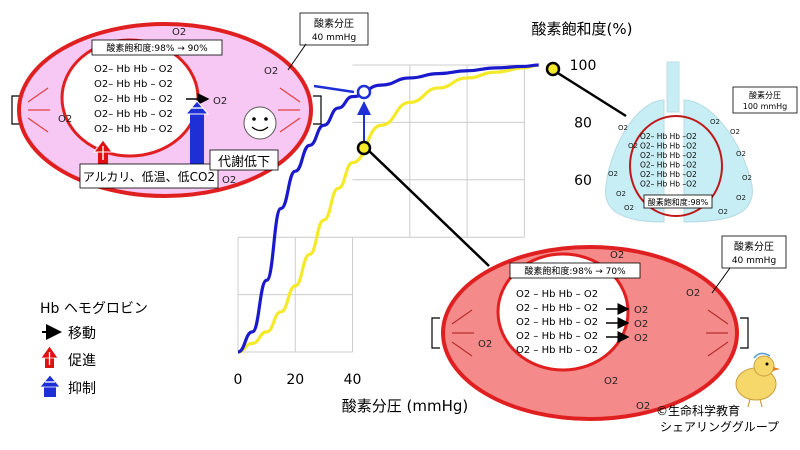 Image resolution: width=800 pixels, height=450 pixels. What do you see at coordinates (754, 261) in the screenshot?
I see `right-pressure-value: 40 mmHg` at bounding box center [754, 261].